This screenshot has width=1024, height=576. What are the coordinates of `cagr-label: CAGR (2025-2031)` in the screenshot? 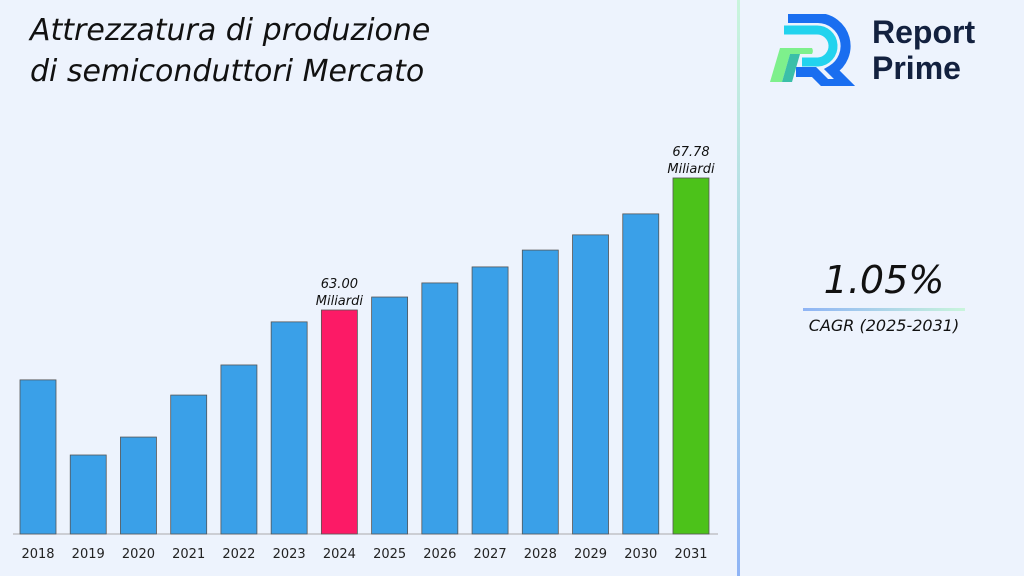 It's located at (884, 325).